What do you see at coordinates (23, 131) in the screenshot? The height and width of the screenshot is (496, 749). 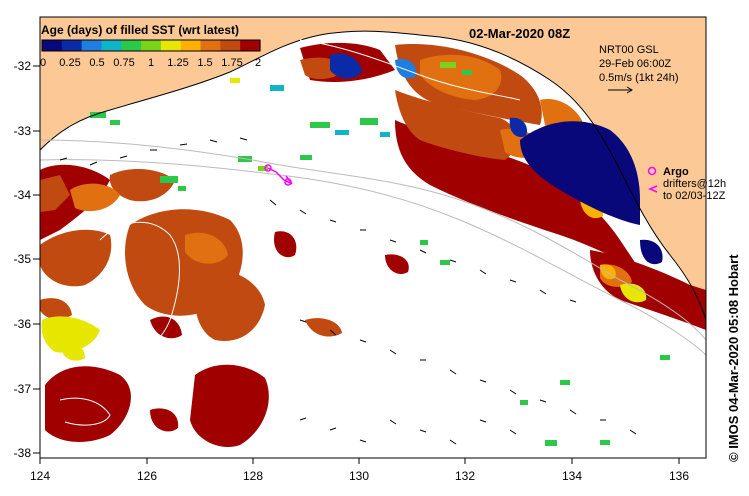 I see `lat-tick-label: -33` at bounding box center [23, 131].